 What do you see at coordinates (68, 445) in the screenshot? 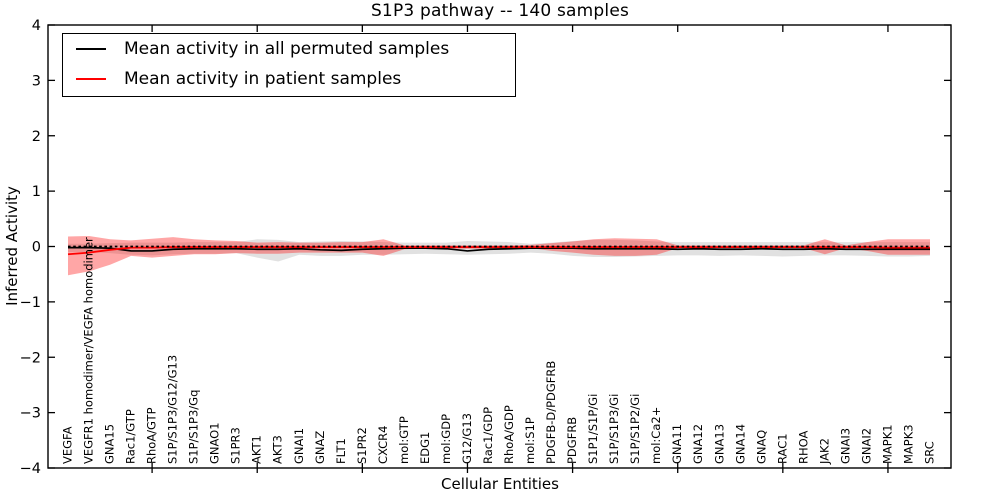
I see `x-category-label: VEGFA` at bounding box center [68, 445].